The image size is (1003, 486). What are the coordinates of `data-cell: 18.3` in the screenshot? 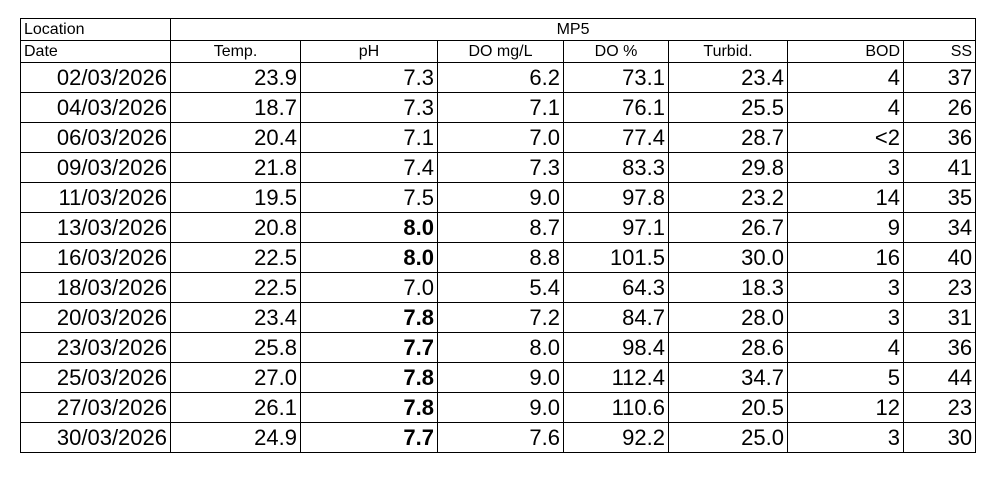 It's located at (728, 287).